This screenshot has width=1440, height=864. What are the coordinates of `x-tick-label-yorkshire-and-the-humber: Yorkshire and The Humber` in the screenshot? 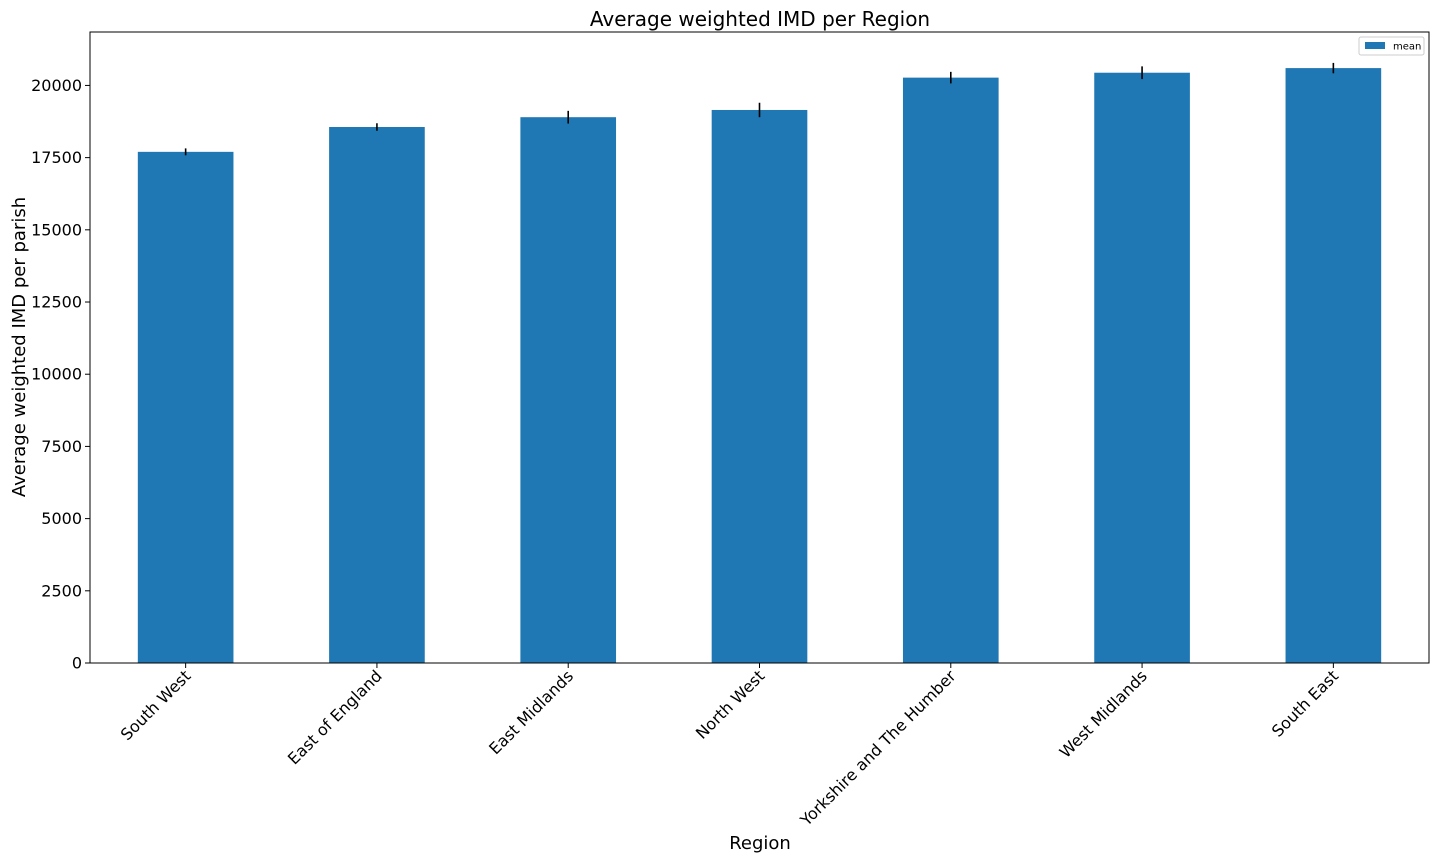 It's located at (878, 748).